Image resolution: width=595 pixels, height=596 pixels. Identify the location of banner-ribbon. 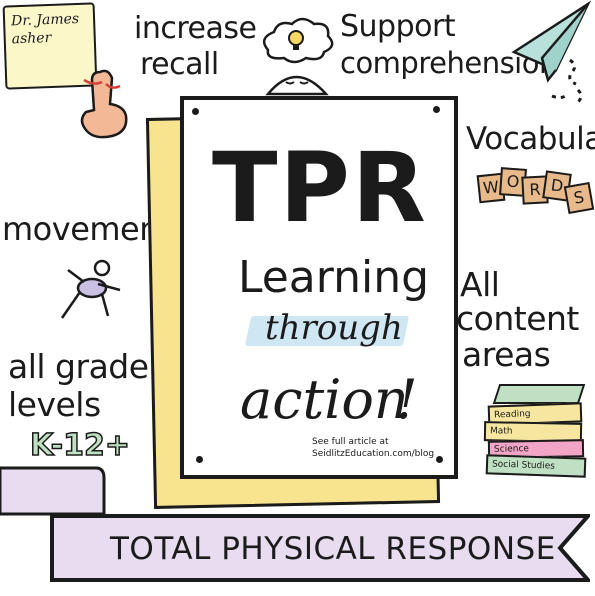
(320, 548).